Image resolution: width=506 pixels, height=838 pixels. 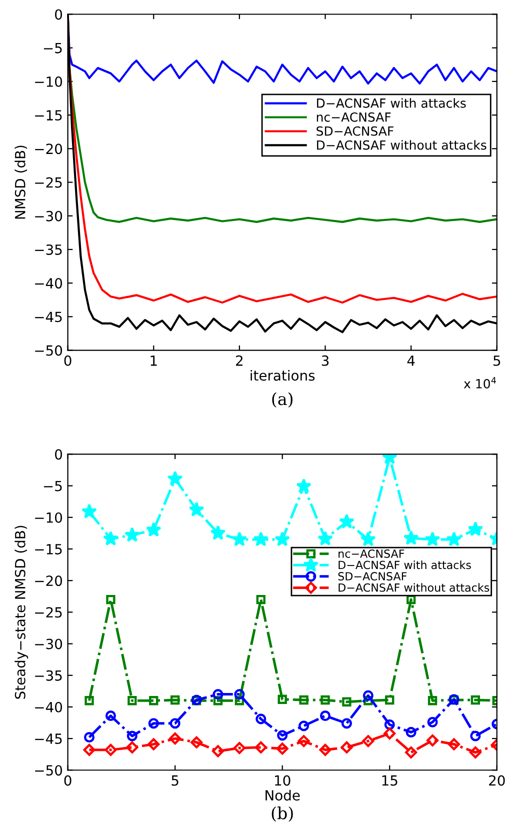 I want to click on x-tick-label: 2, so click(x=239, y=360).